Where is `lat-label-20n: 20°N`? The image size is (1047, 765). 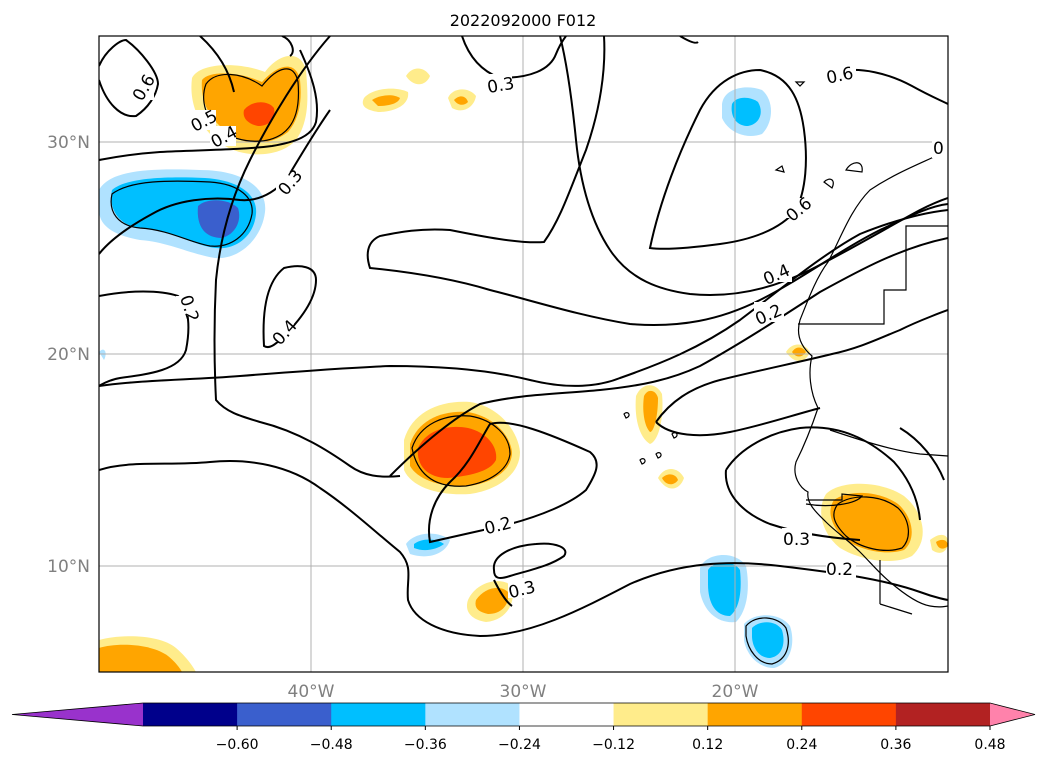 lat-label-20n: 20°N is located at coordinates (68, 355).